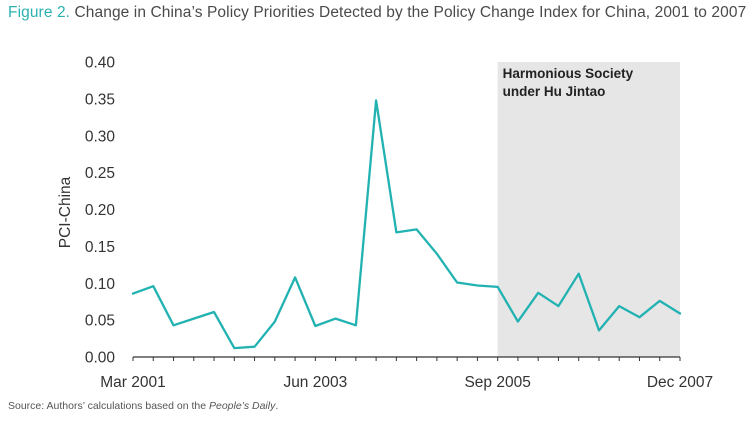 This screenshot has width=756, height=428. I want to click on shaded-region-label-line1: Harmonious Society, so click(568, 73).